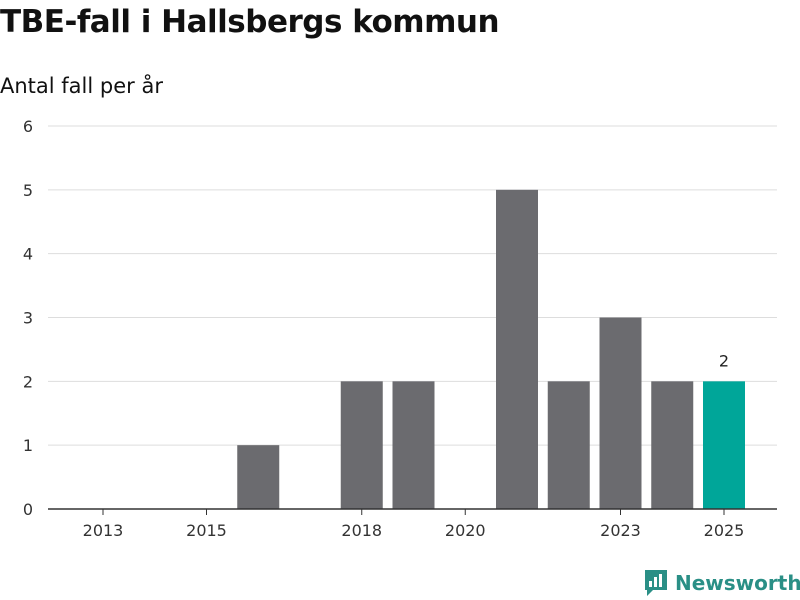  I want to click on bar-2021, so click(517, 349).